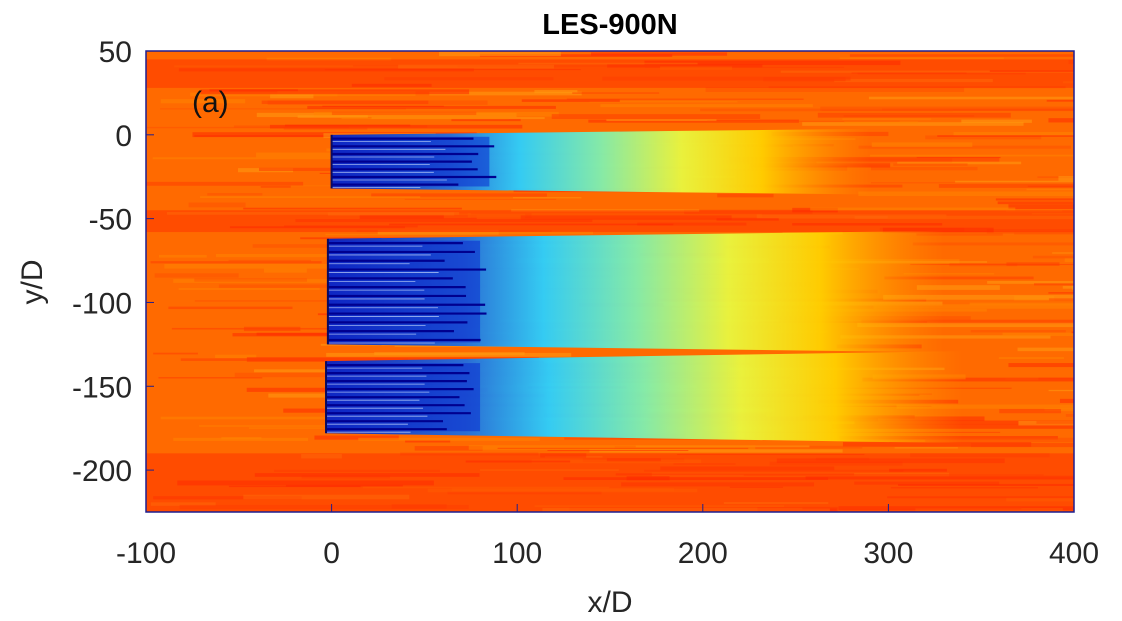 This screenshot has height=621, width=1122. Describe the element at coordinates (123, 136) in the screenshot. I see `y-tick-label: 0` at that location.